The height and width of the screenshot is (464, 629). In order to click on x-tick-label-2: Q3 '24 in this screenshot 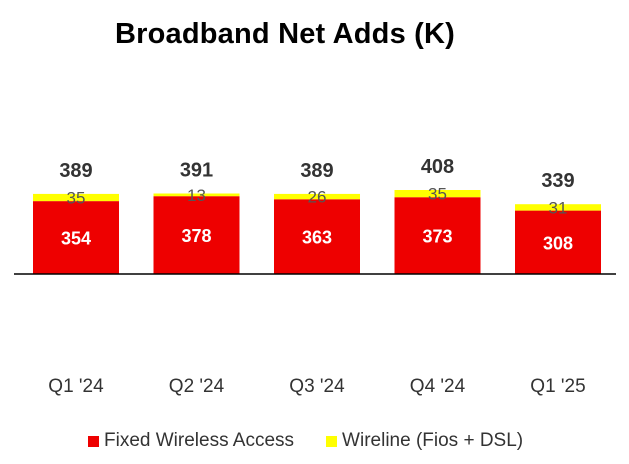, I will do `click(317, 386)`.